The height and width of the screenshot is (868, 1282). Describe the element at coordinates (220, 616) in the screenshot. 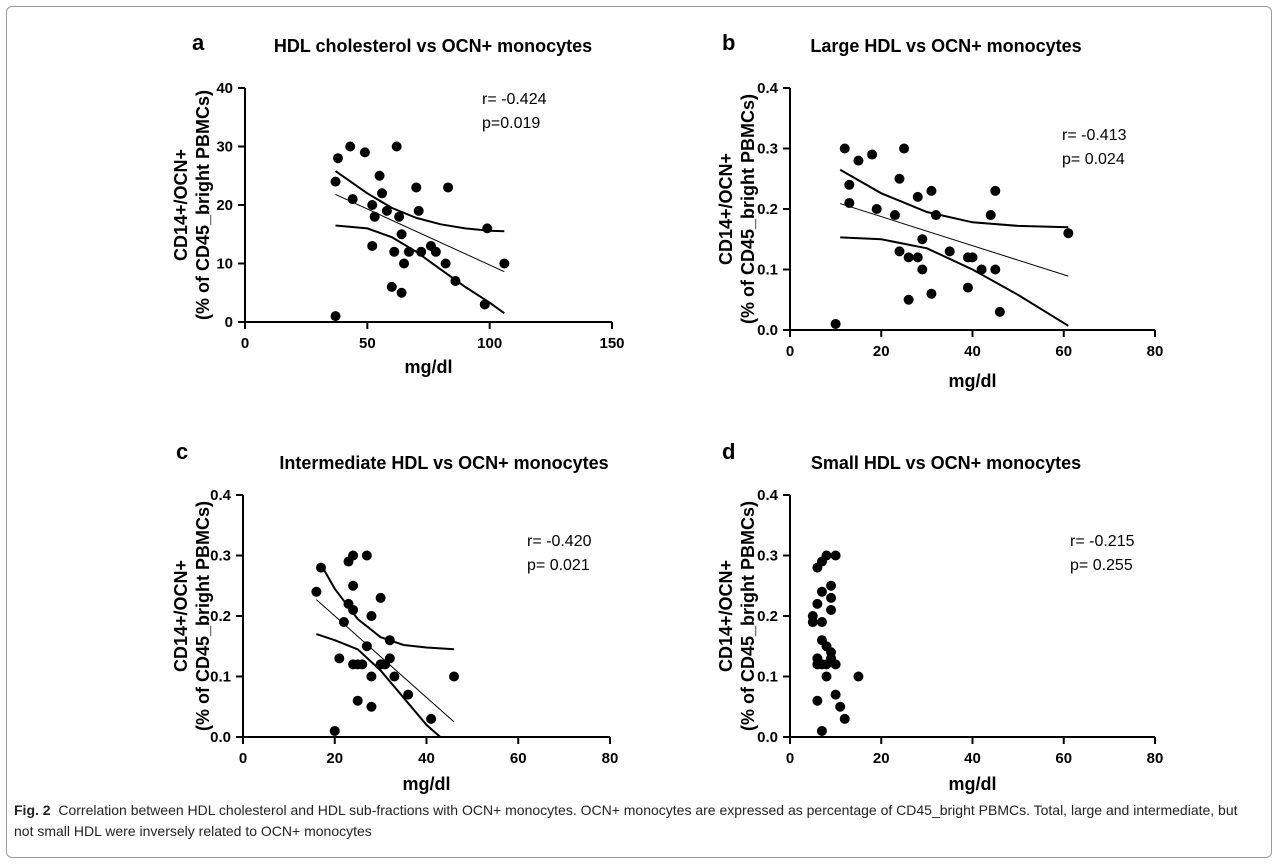

I see `y-tick-label-c: 0.2` at that location.